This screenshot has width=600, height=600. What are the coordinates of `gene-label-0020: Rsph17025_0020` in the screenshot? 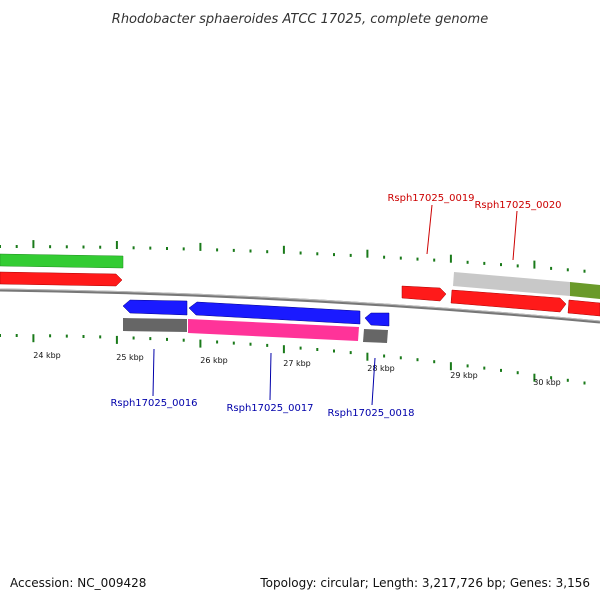 It's located at (517, 205).